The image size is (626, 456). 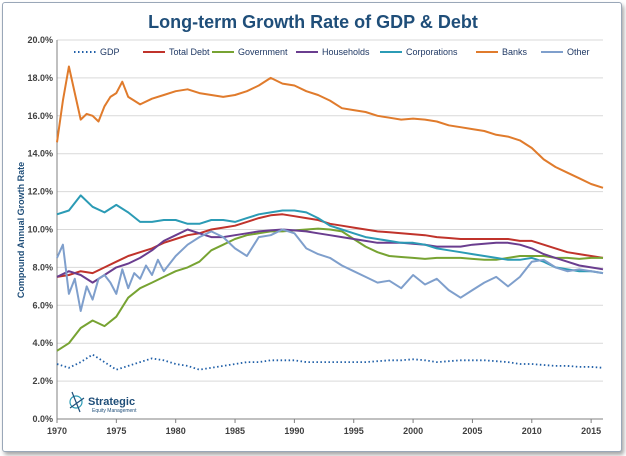 What do you see at coordinates (263, 52) in the screenshot?
I see `legend-label-government: Government` at bounding box center [263, 52].